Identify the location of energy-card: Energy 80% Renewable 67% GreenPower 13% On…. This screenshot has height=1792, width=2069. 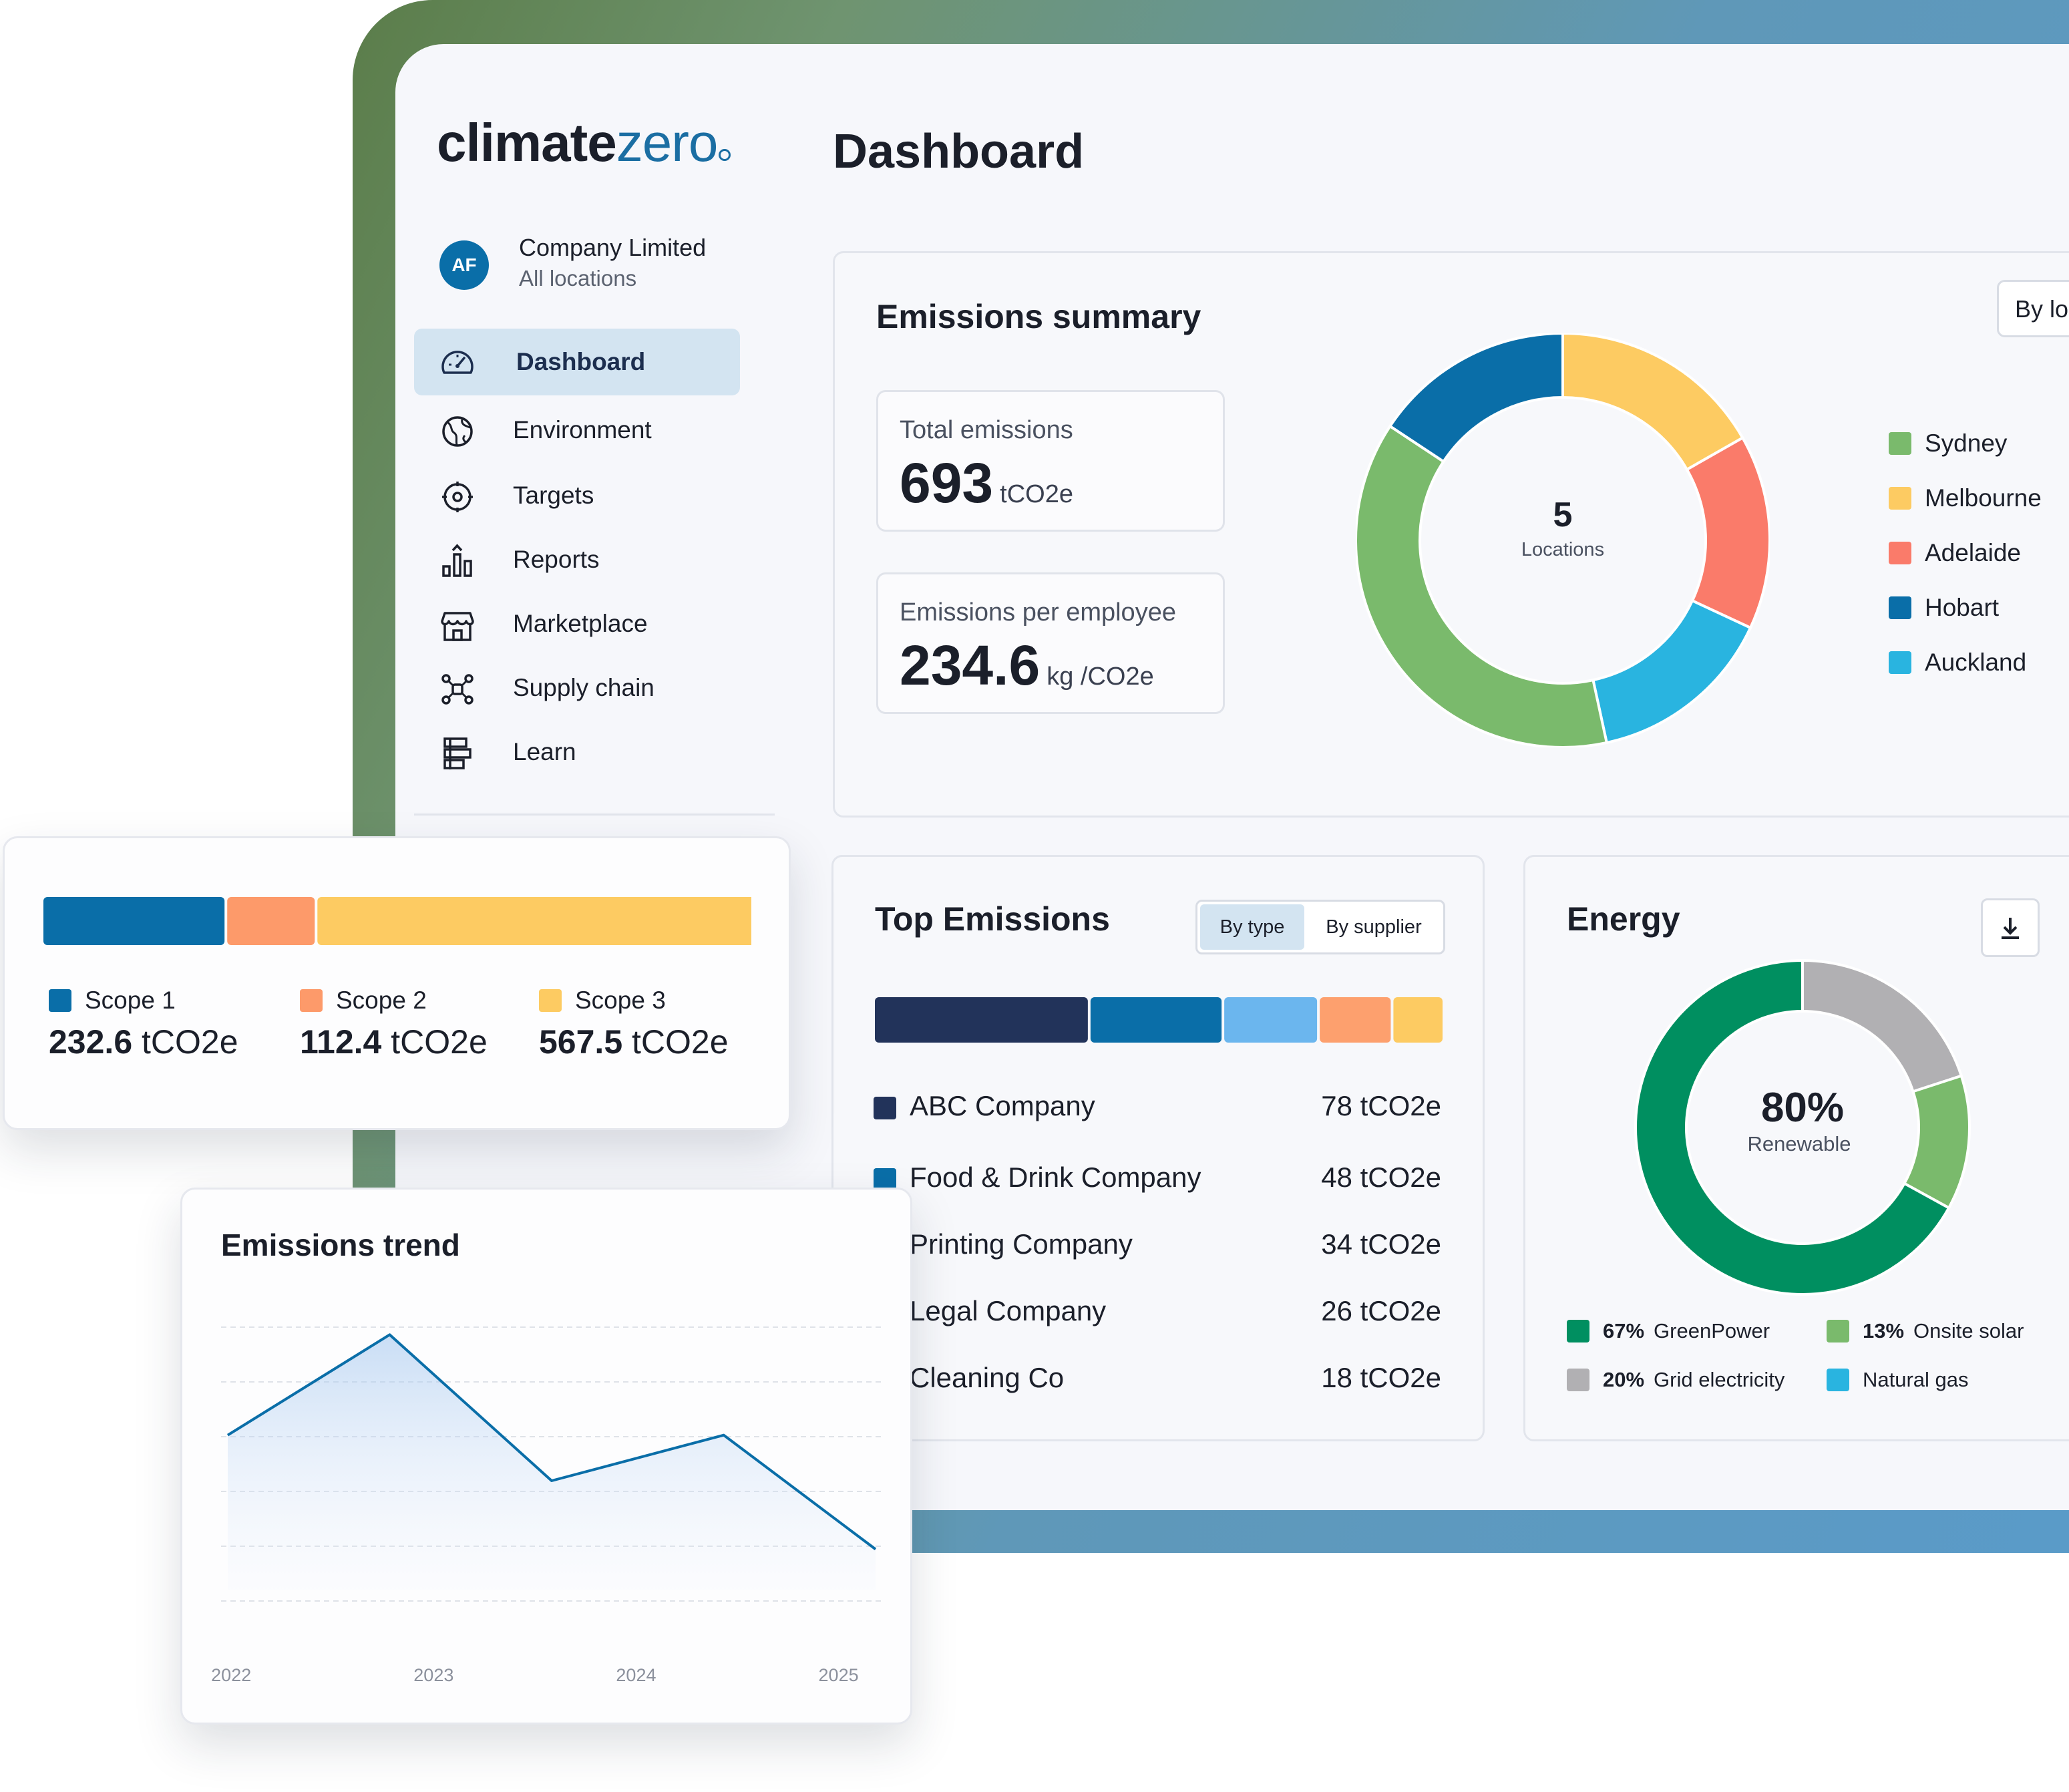
(1796, 1148).